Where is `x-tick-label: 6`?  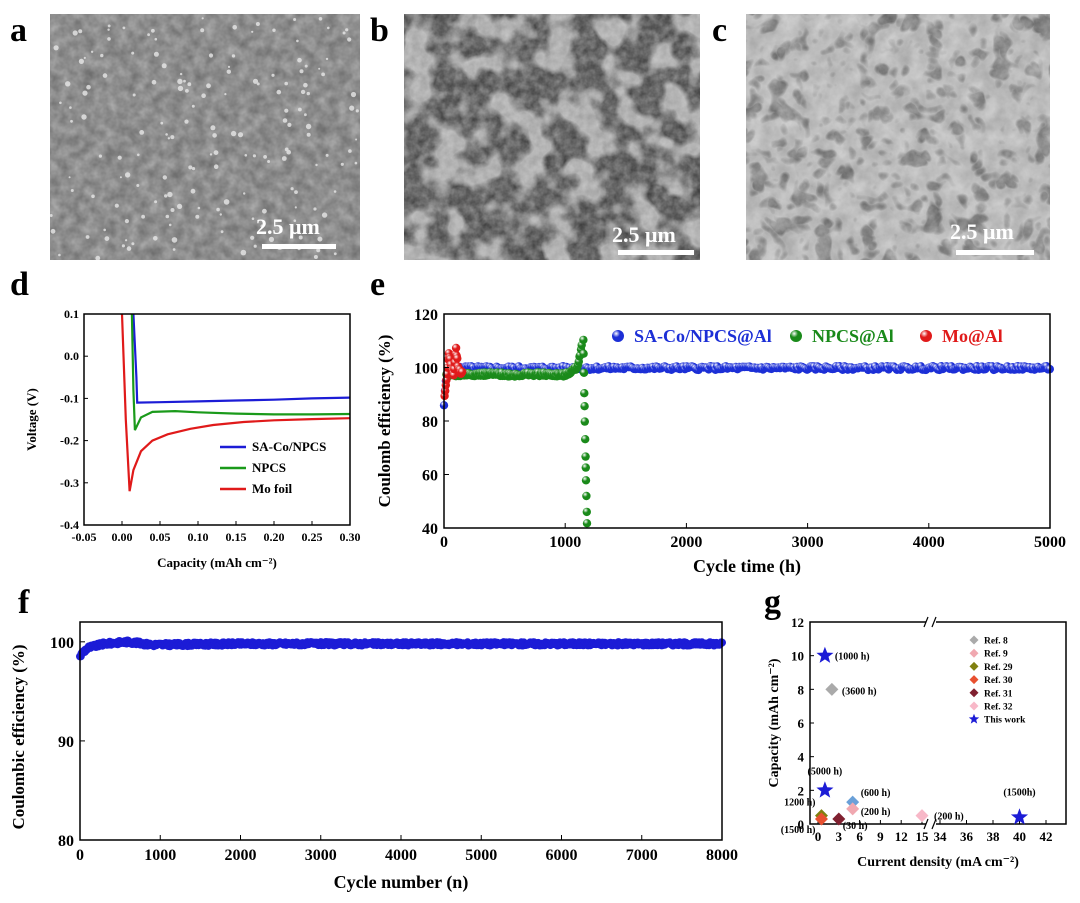 x-tick-label: 6 is located at coordinates (859, 836).